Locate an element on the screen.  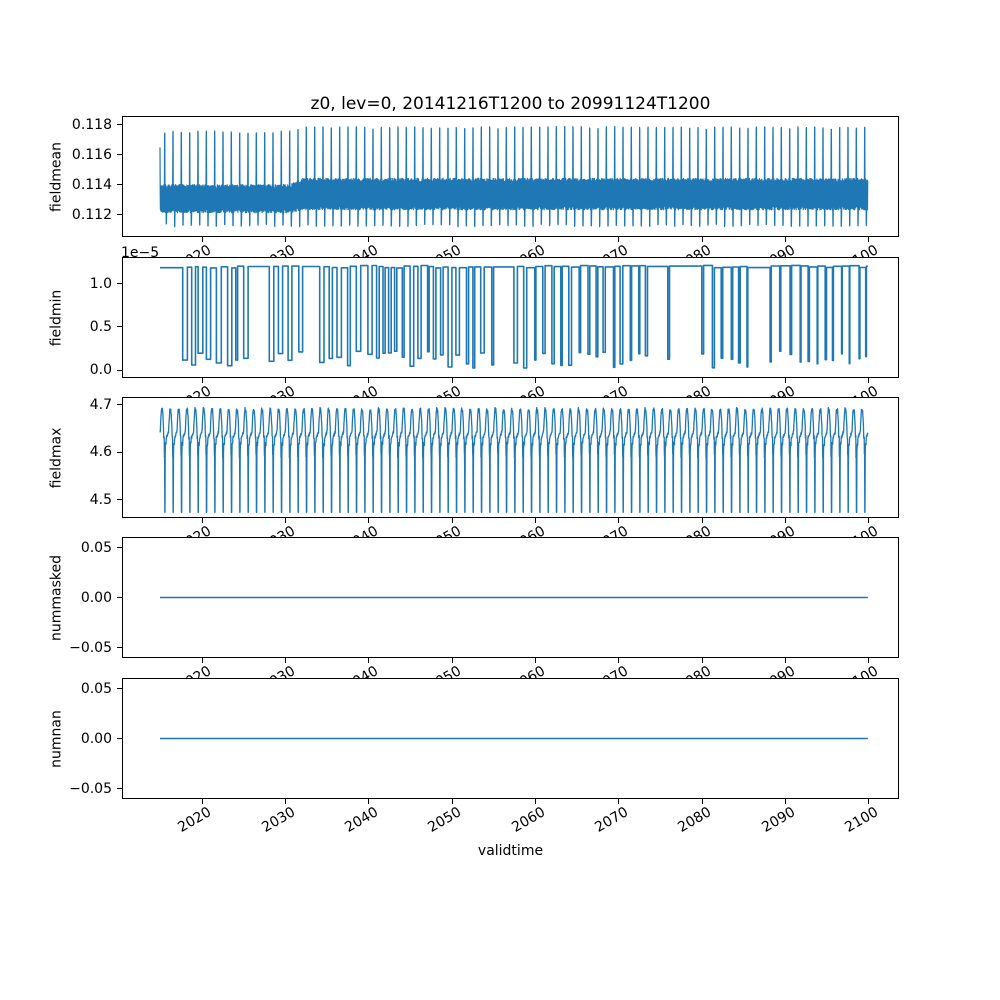
x-tick-label: 2070 is located at coordinates (612, 820).